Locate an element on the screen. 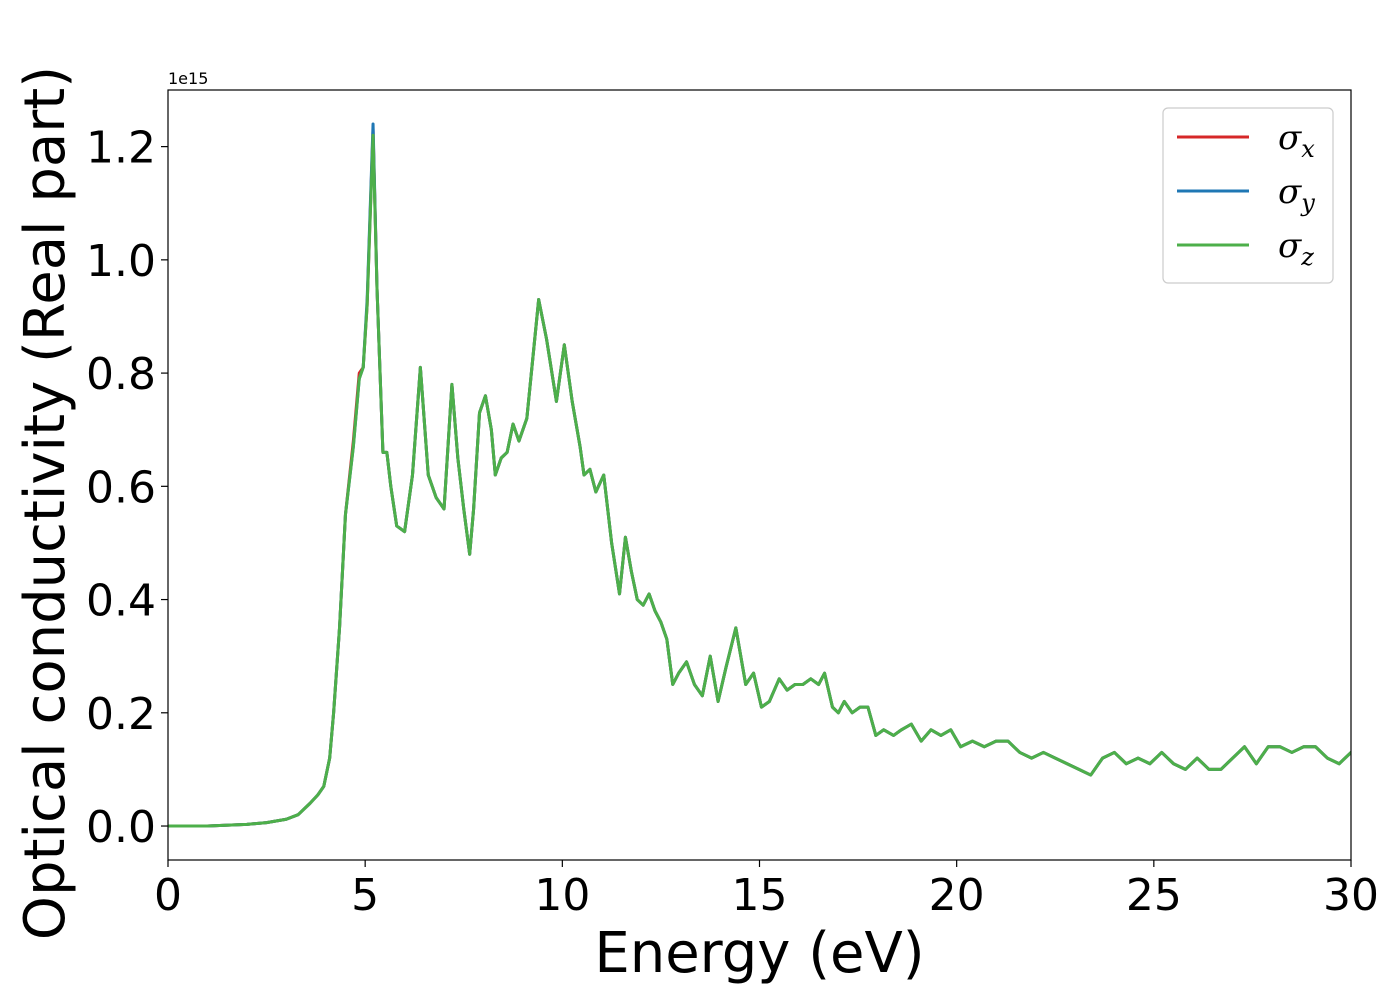 Image resolution: width=1400 pixels, height=1005 pixels. y-axis-ticks: 0.0 0.2 0.4 0.6 0.8 1.0 1.2 is located at coordinates (127, 488).